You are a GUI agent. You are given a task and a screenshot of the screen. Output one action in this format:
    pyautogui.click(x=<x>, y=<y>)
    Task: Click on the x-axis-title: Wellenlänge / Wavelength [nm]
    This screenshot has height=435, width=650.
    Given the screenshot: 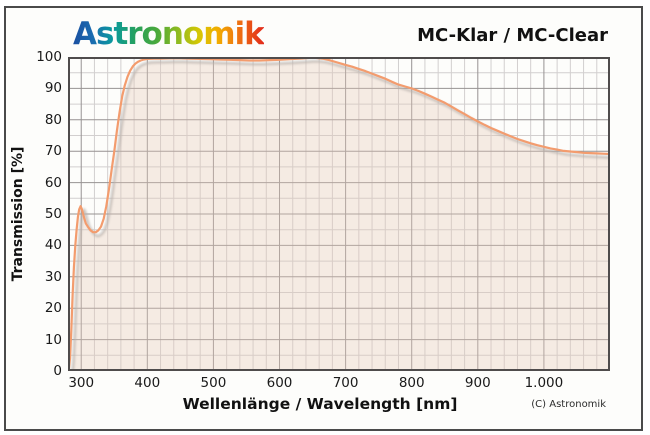 What is the action you would take?
    pyautogui.click(x=320, y=404)
    